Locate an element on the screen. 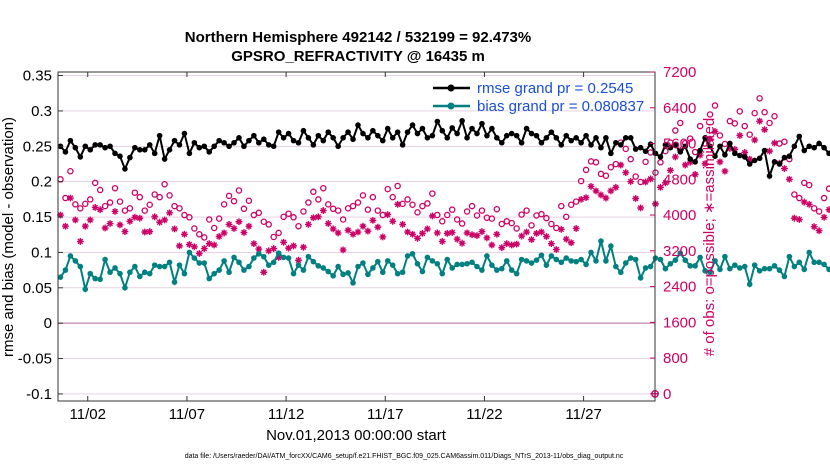  x-tick-label-3: 11/17 is located at coordinates (385, 414).